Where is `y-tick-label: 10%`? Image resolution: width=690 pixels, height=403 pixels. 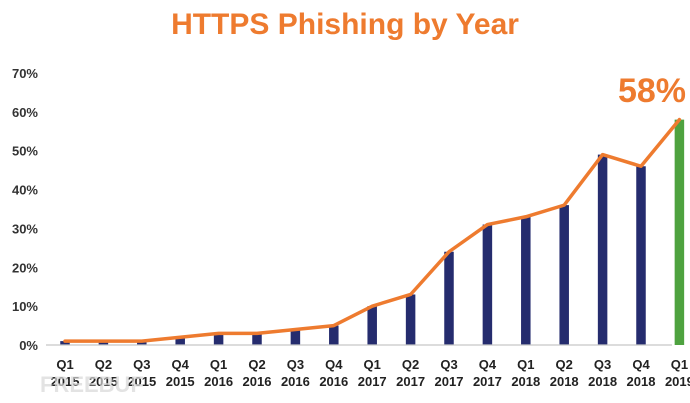
y-tick-label: 10% is located at coordinates (25, 306).